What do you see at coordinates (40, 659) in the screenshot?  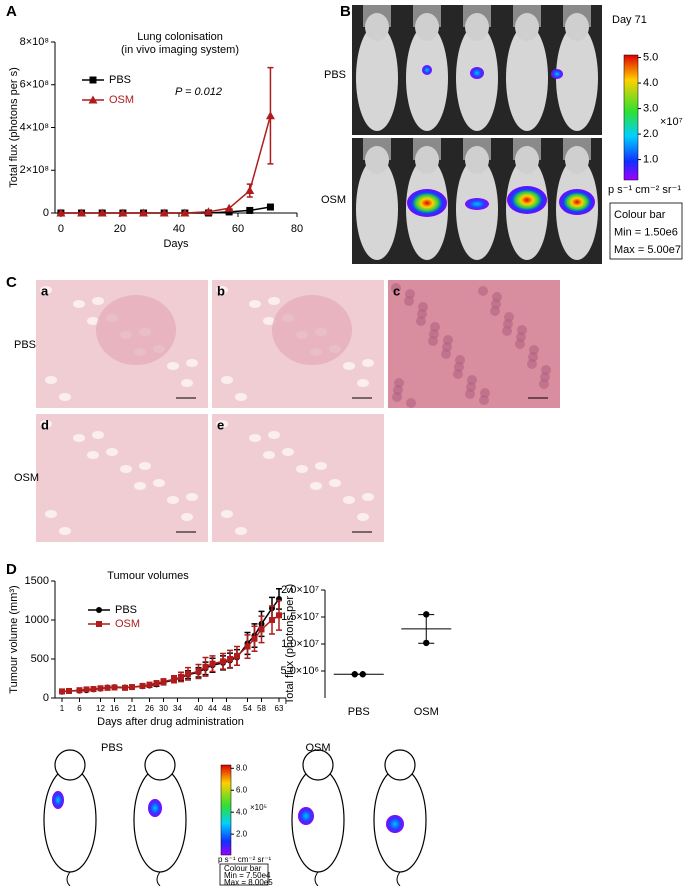 I see `y-tick-label: 500` at bounding box center [40, 659].